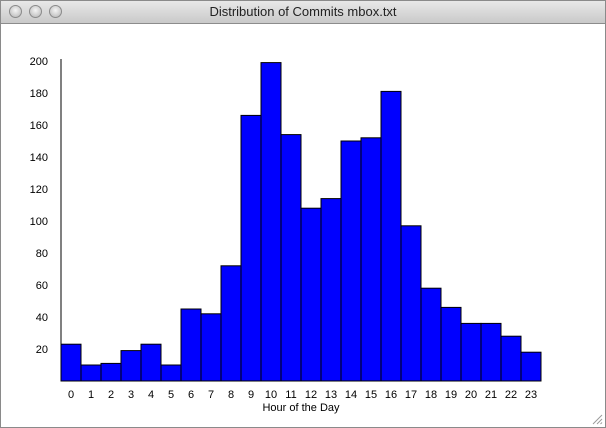 The image size is (606, 428). I want to click on x-tick-label: 9, so click(251, 395).